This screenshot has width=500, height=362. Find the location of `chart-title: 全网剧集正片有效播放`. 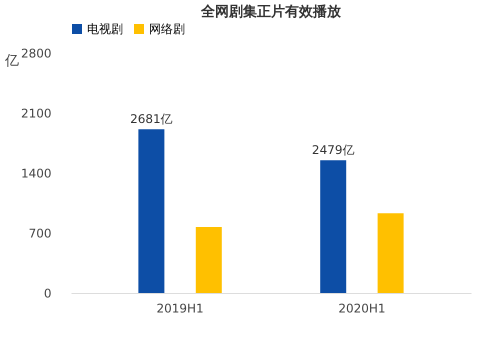

chart-title: 全网剧集正片有效播放 is located at coordinates (271, 12).